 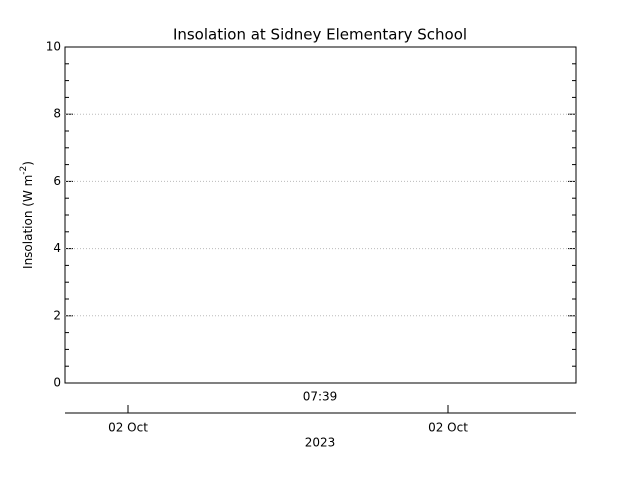 I want to click on y-tick-label: 10, so click(x=53, y=47).